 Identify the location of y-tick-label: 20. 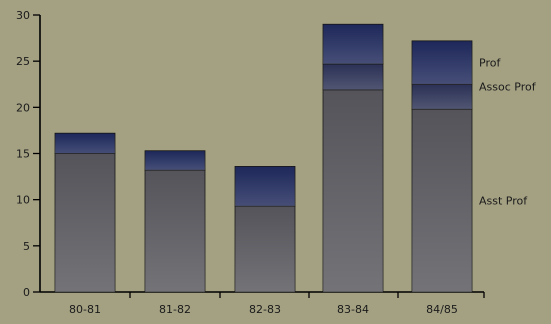
(23, 107).